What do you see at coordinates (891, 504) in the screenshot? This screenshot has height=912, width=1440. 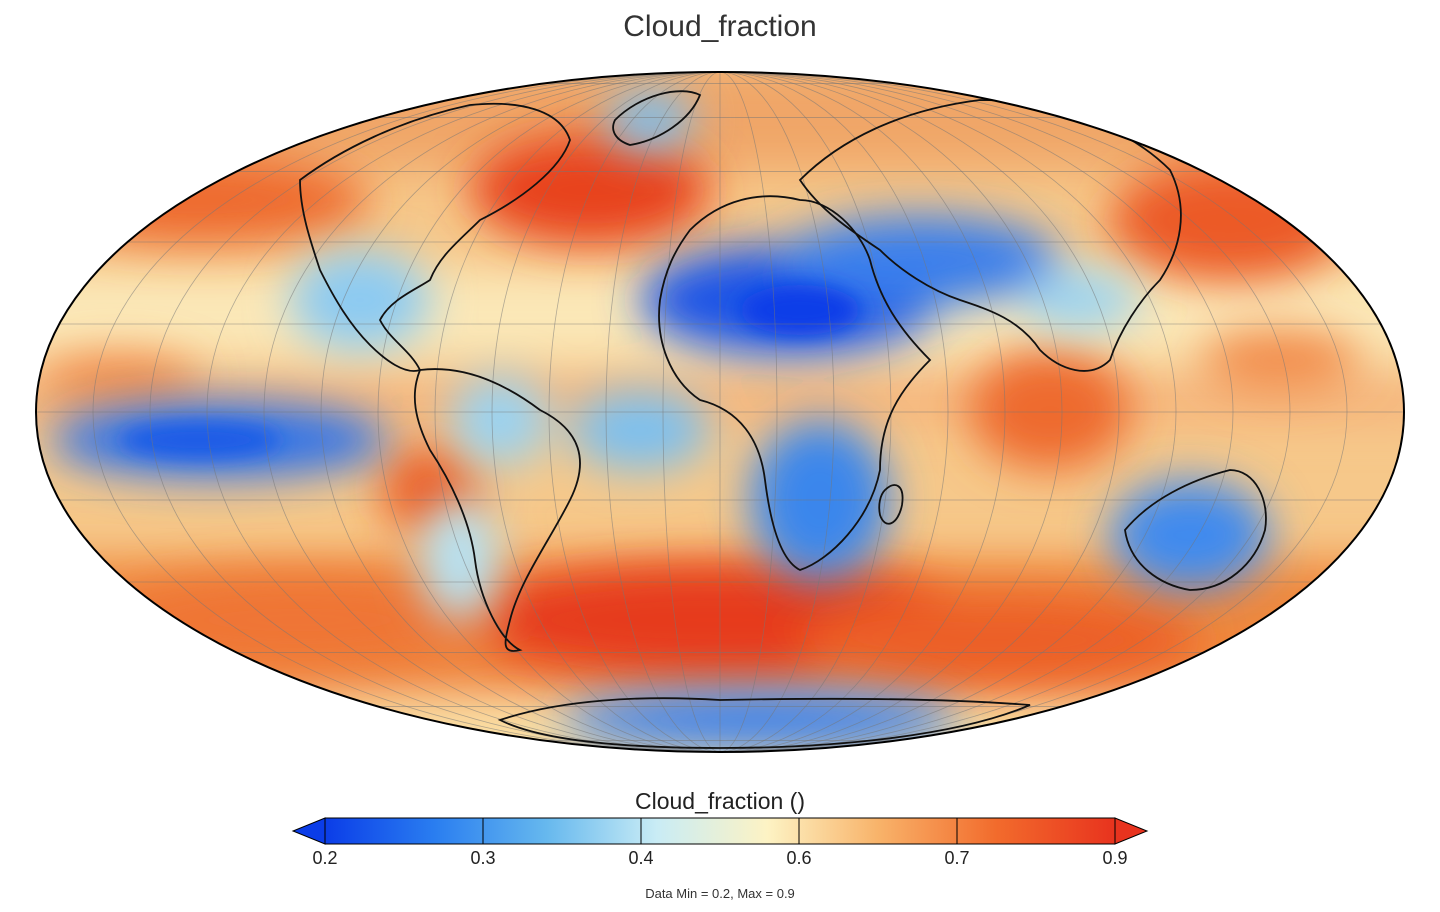 I see `madagascar-coastline` at bounding box center [891, 504].